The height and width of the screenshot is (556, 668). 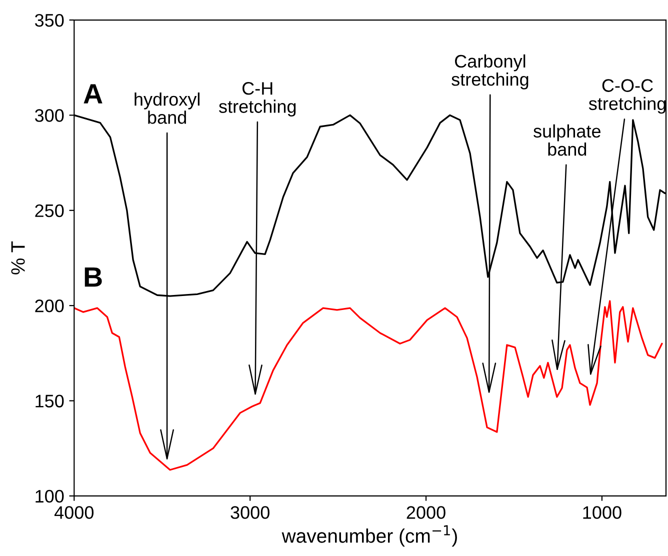 What do you see at coordinates (250, 512) in the screenshot?
I see `x-tick-label: 3000` at bounding box center [250, 512].